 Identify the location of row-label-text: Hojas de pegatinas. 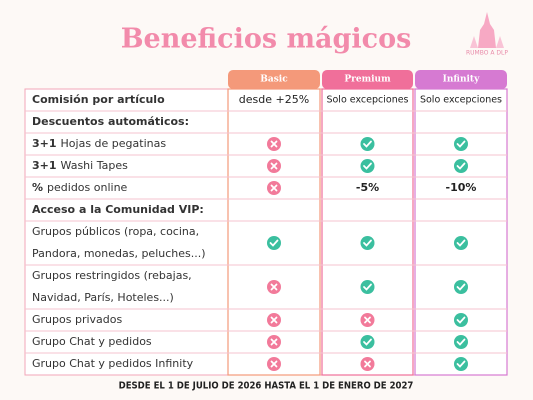
(114, 143).